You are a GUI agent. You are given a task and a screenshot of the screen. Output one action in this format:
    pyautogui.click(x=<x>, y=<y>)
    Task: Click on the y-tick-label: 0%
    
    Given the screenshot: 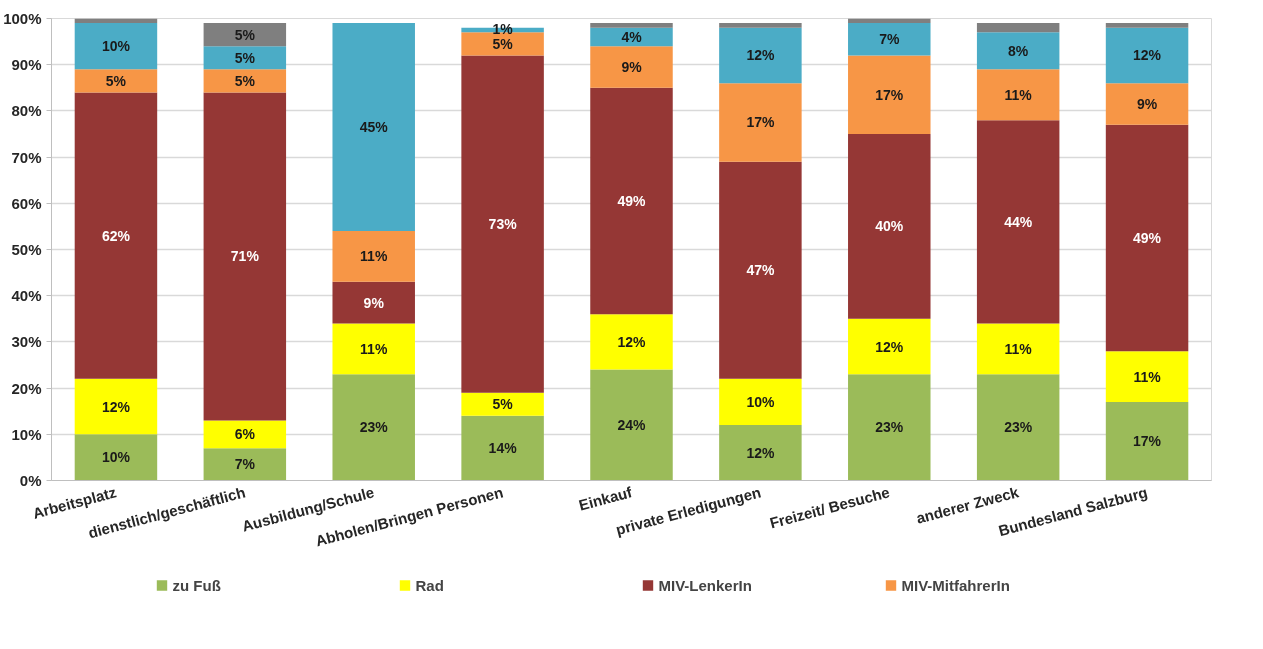 What is the action you would take?
    pyautogui.click(x=30, y=480)
    